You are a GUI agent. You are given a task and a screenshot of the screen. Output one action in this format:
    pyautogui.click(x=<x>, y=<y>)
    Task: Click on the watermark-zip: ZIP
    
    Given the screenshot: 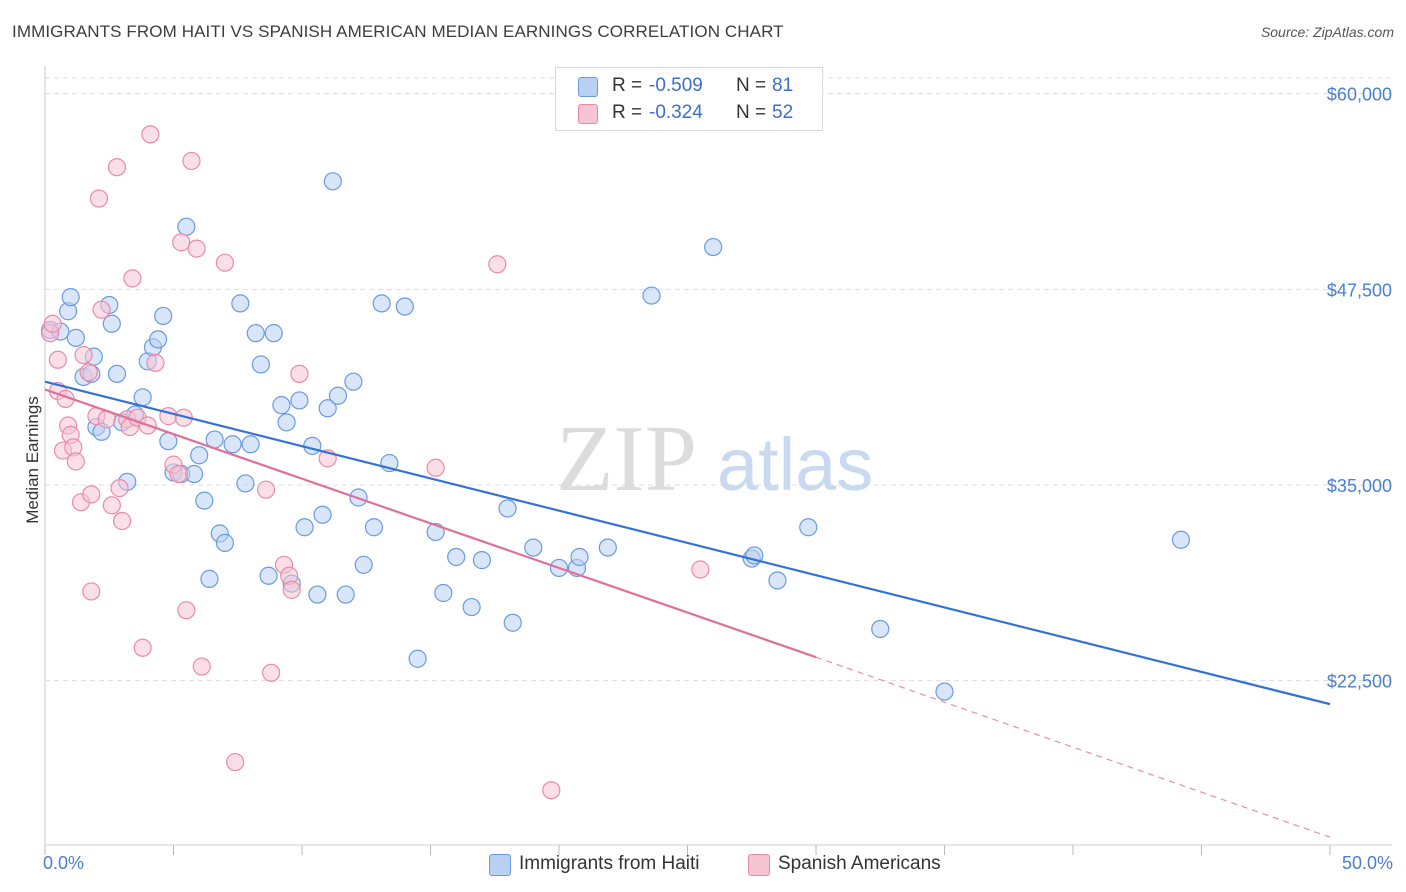 What is the action you would take?
    pyautogui.click(x=626, y=459)
    